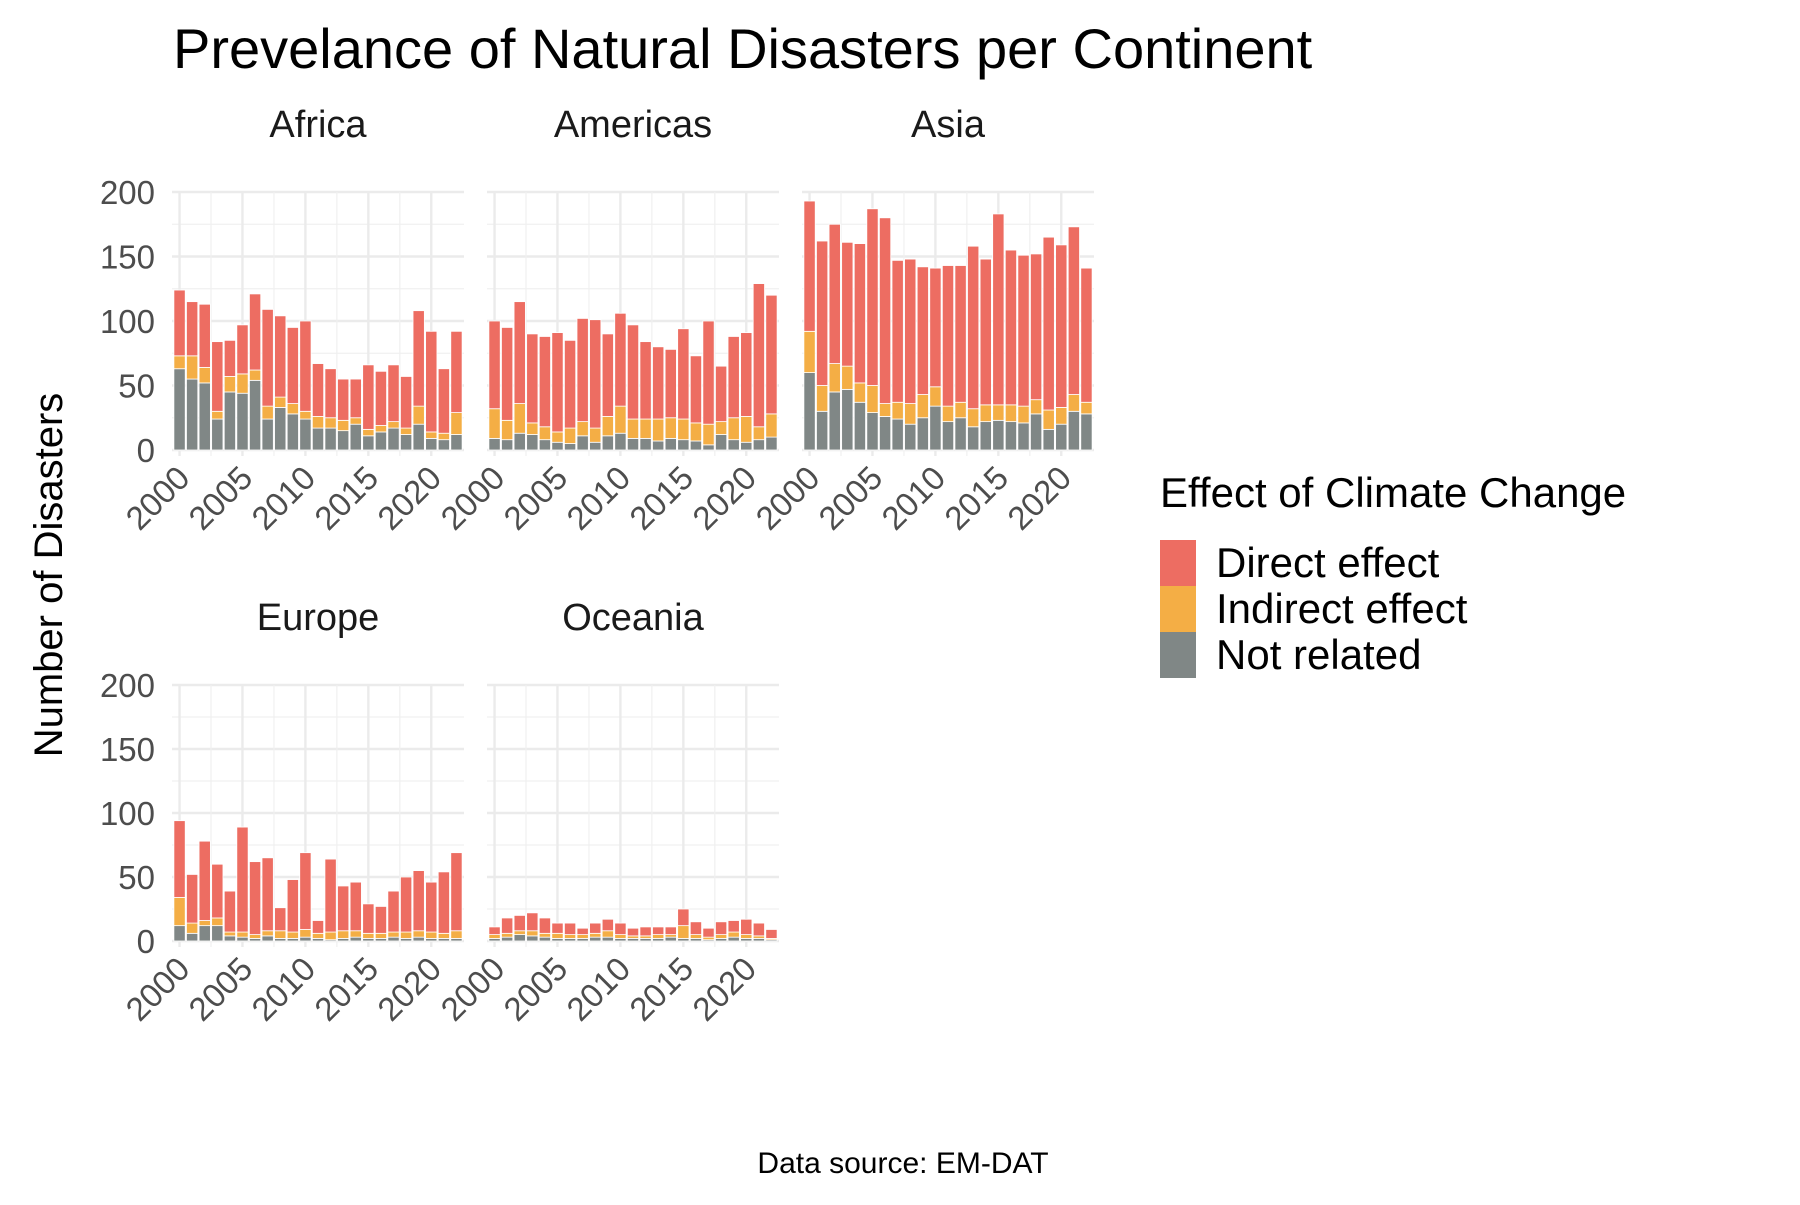 The image size is (1800, 1205). Describe the element at coordinates (598, 498) in the screenshot. I see `x-tick-label: 2010` at that location.